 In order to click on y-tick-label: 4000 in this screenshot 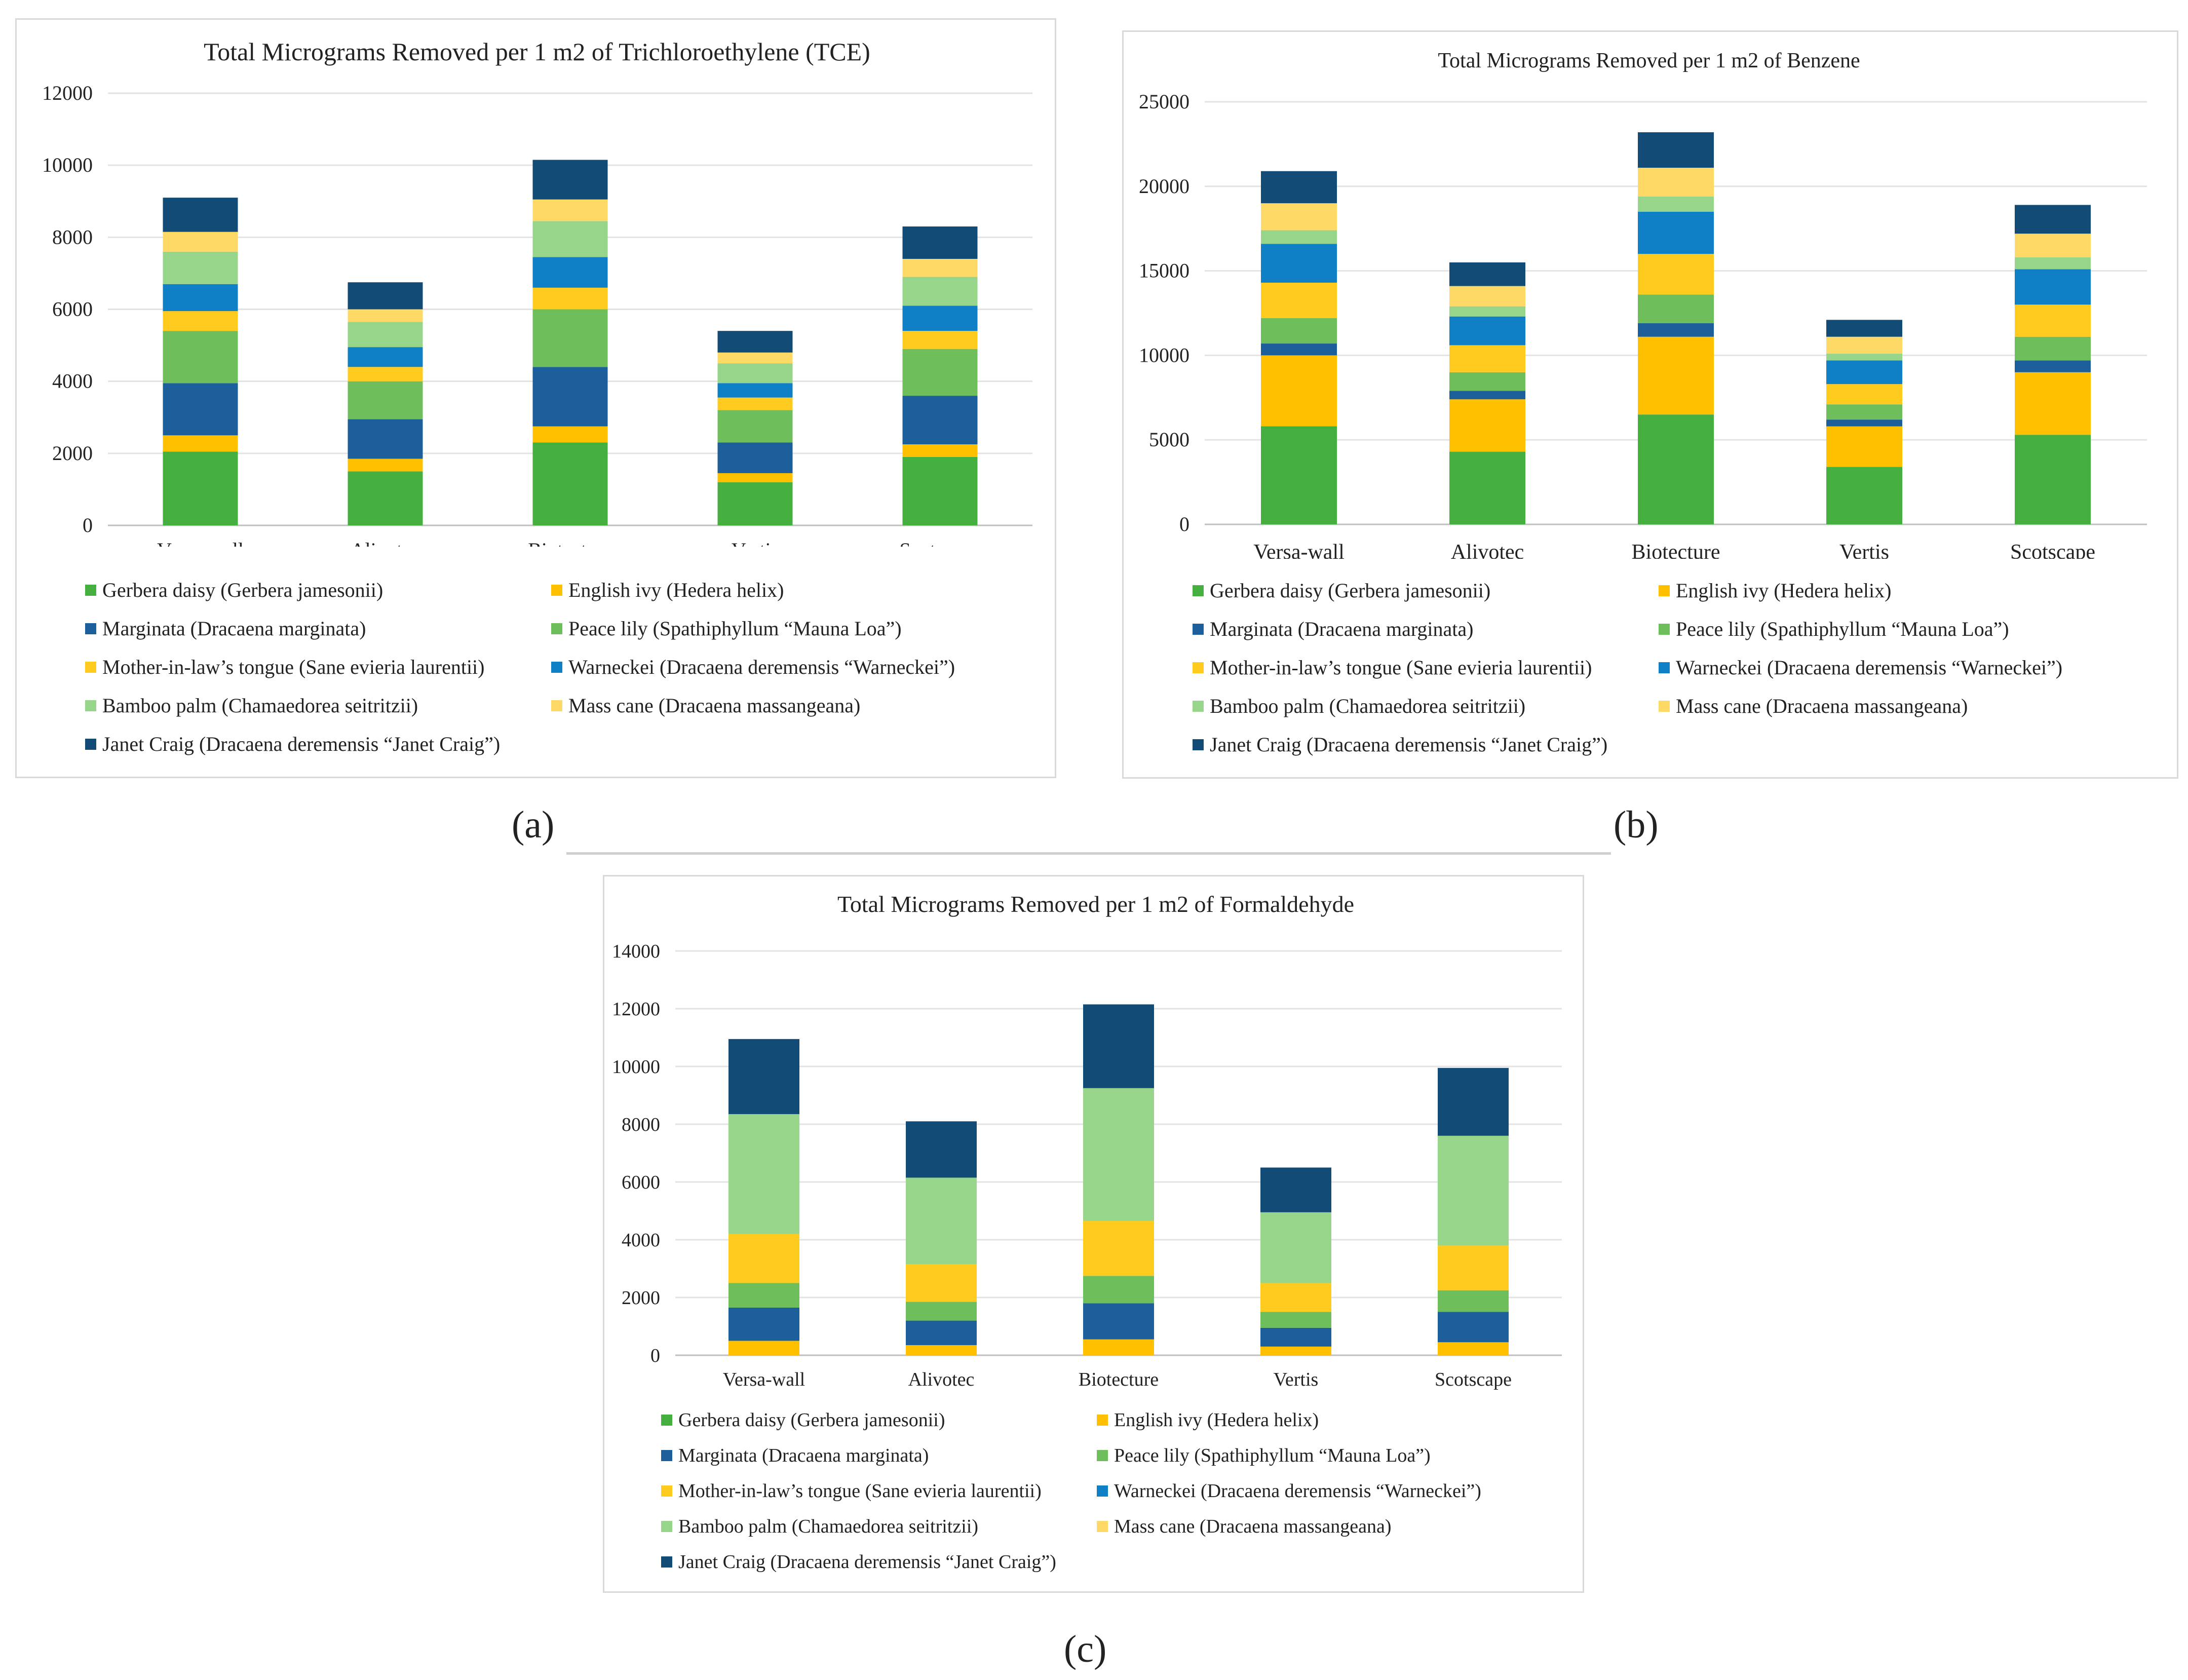, I will do `click(72, 381)`.